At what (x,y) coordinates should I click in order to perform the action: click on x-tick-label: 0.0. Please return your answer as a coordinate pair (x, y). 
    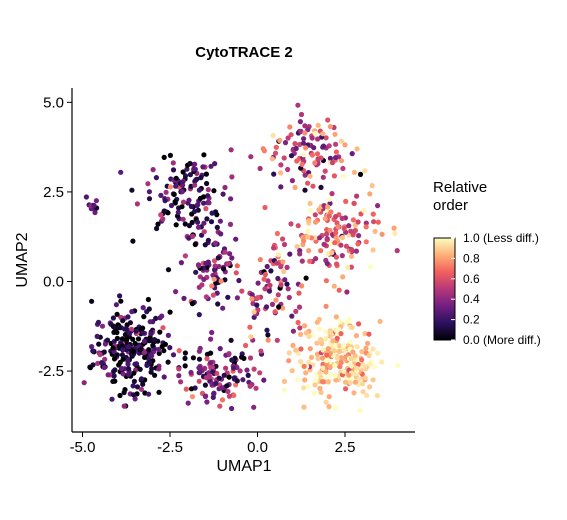
    Looking at the image, I should click on (257, 447).